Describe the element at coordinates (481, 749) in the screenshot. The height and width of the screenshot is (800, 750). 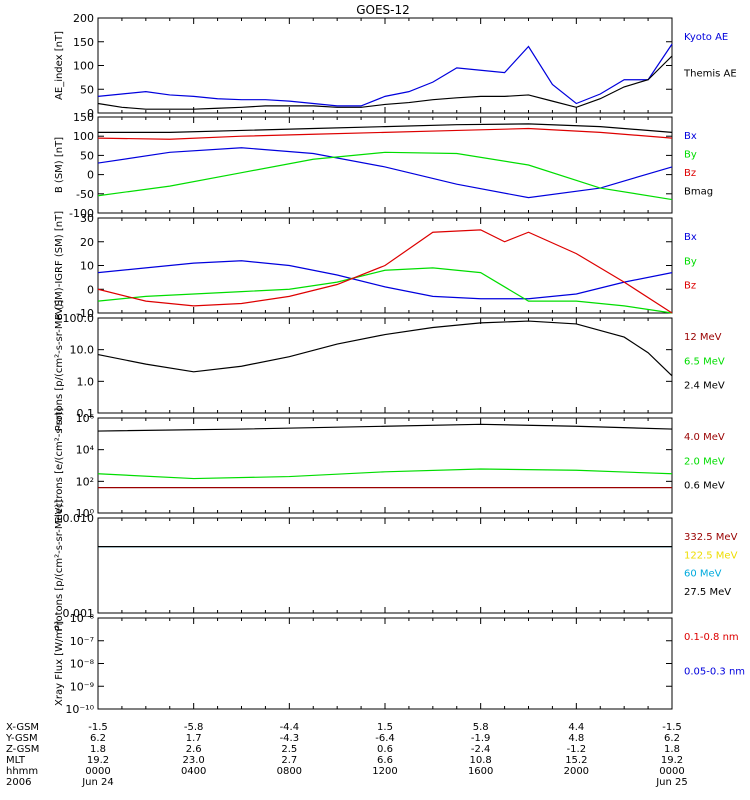
I see `ephemeris-value: -2.4` at that location.